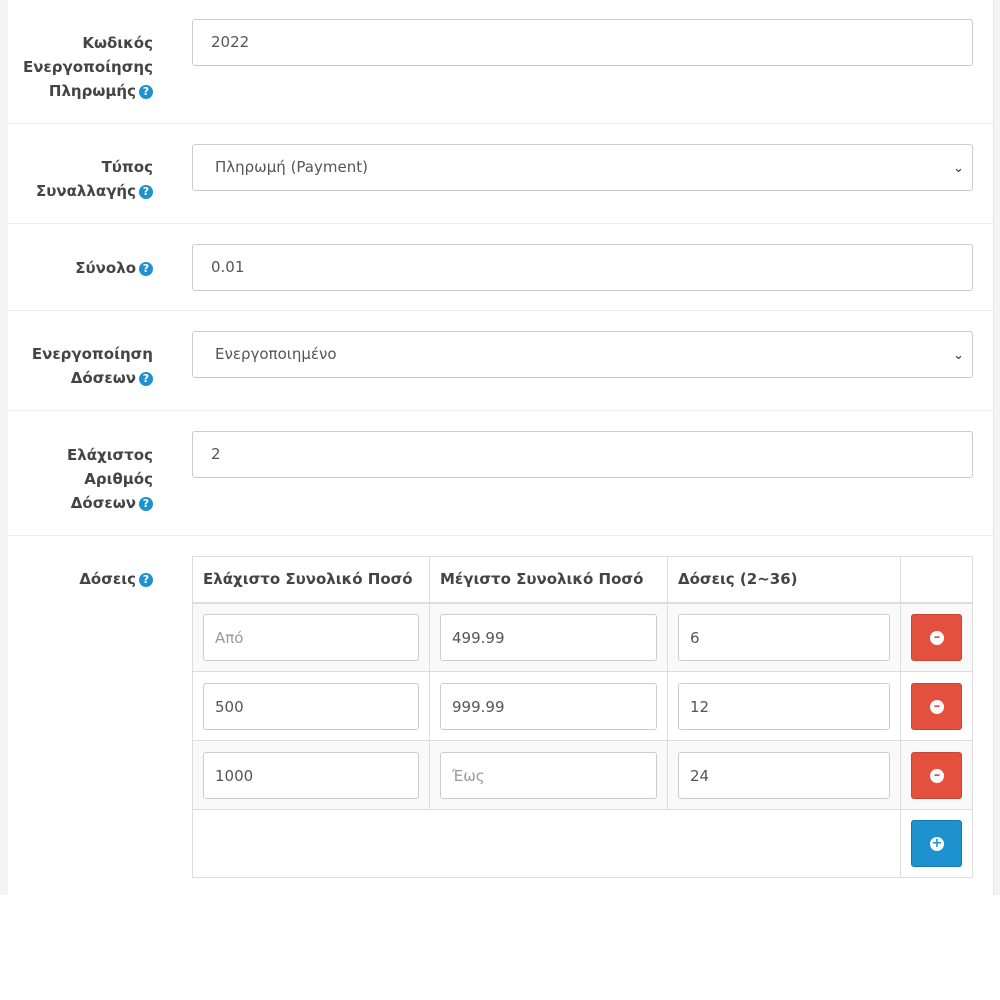 This screenshot has height=1000, width=1000. I want to click on activation-code-input: 2022, so click(582, 42).